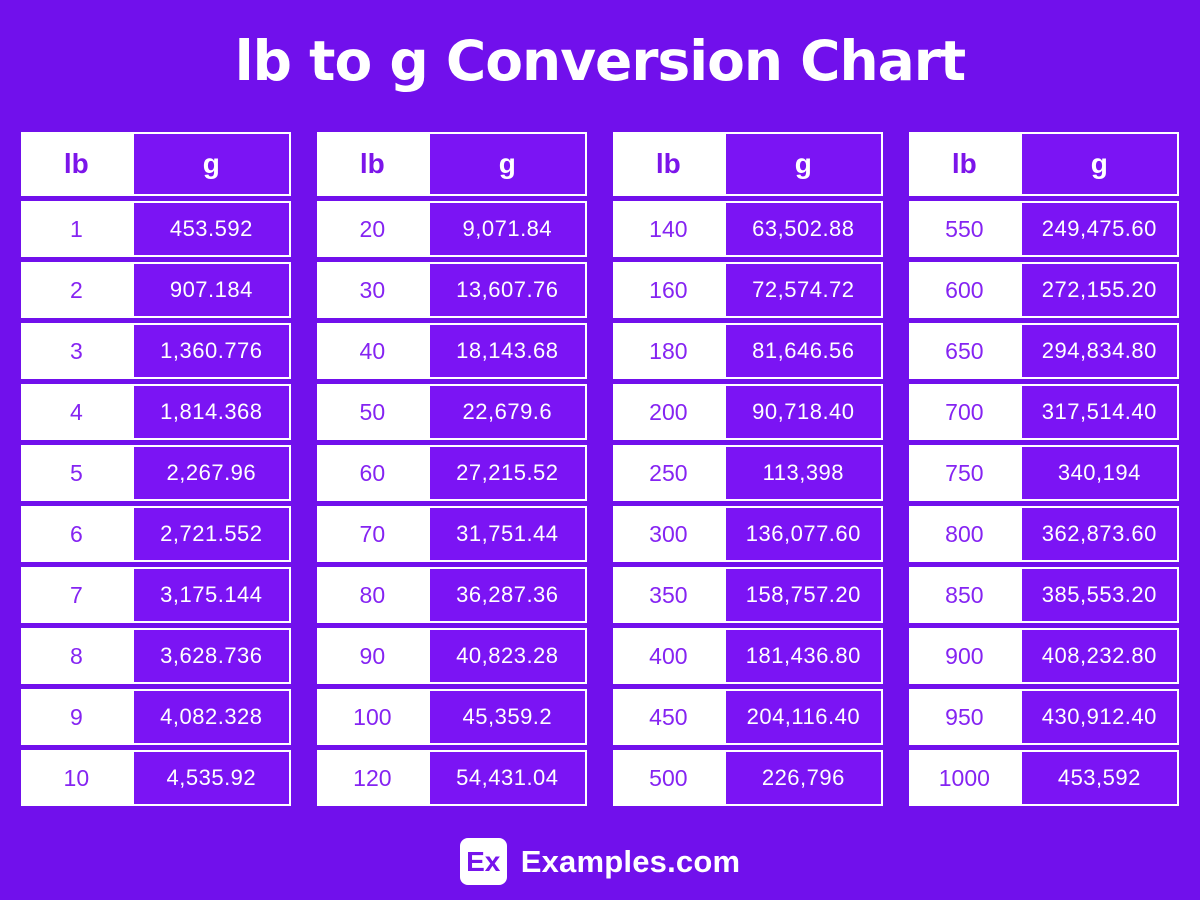 This screenshot has height=900, width=1200. I want to click on table-row: 300 136,077.60, so click(748, 534).